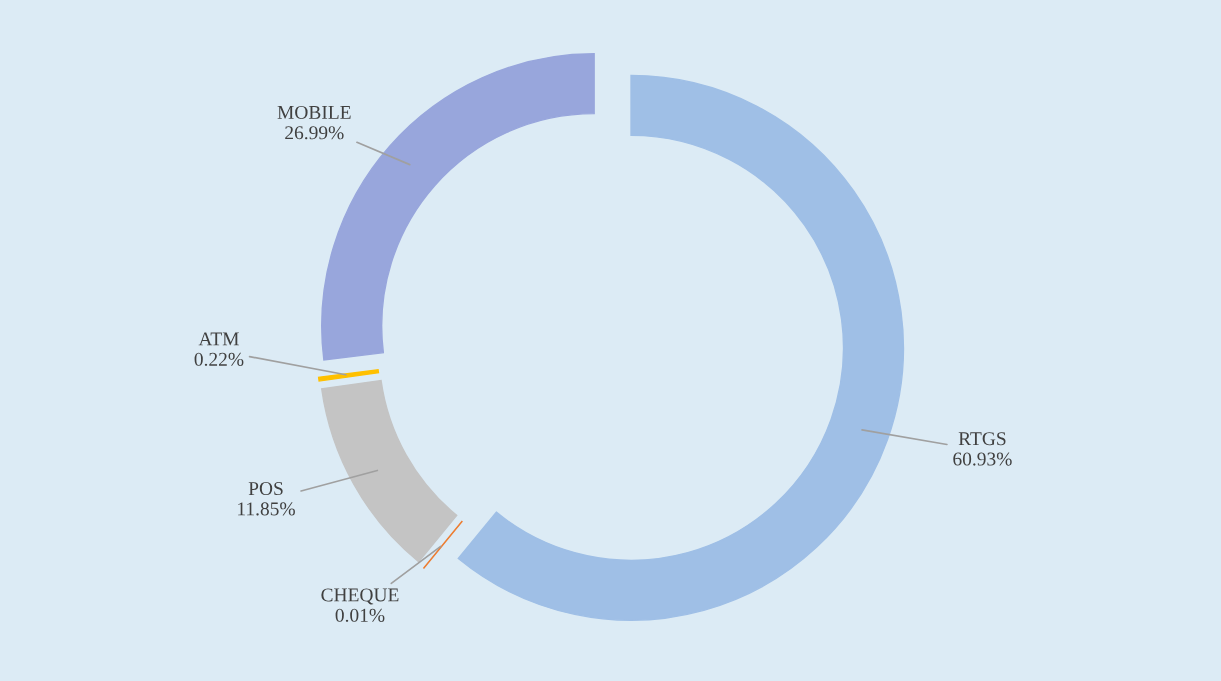 The width and height of the screenshot is (1221, 681). I want to click on slice-label: CHEQUE, so click(360, 596).